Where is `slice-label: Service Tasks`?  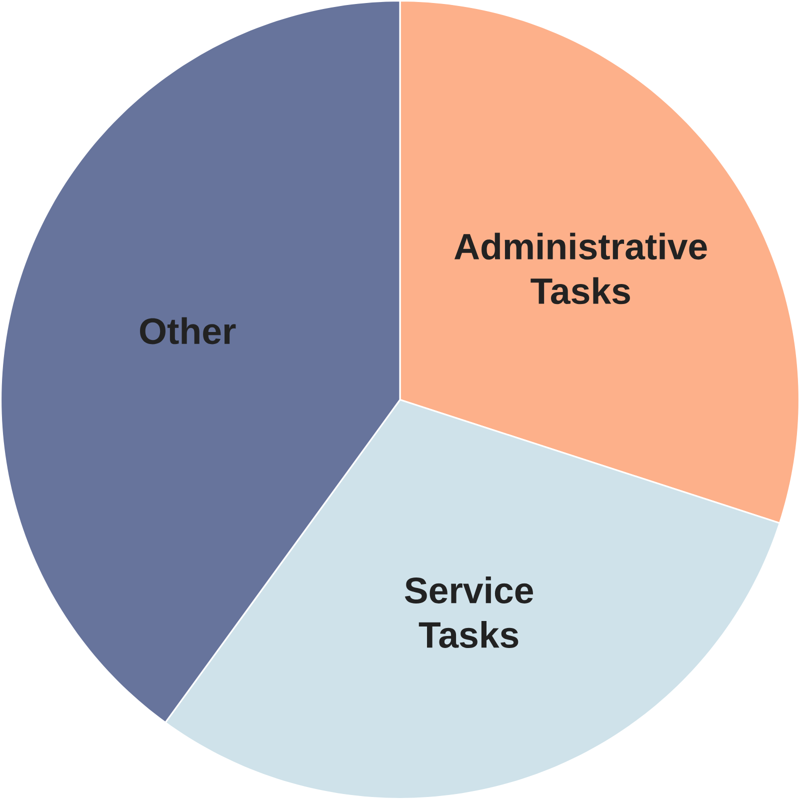
slice-label: Service Tasks is located at coordinates (469, 612).